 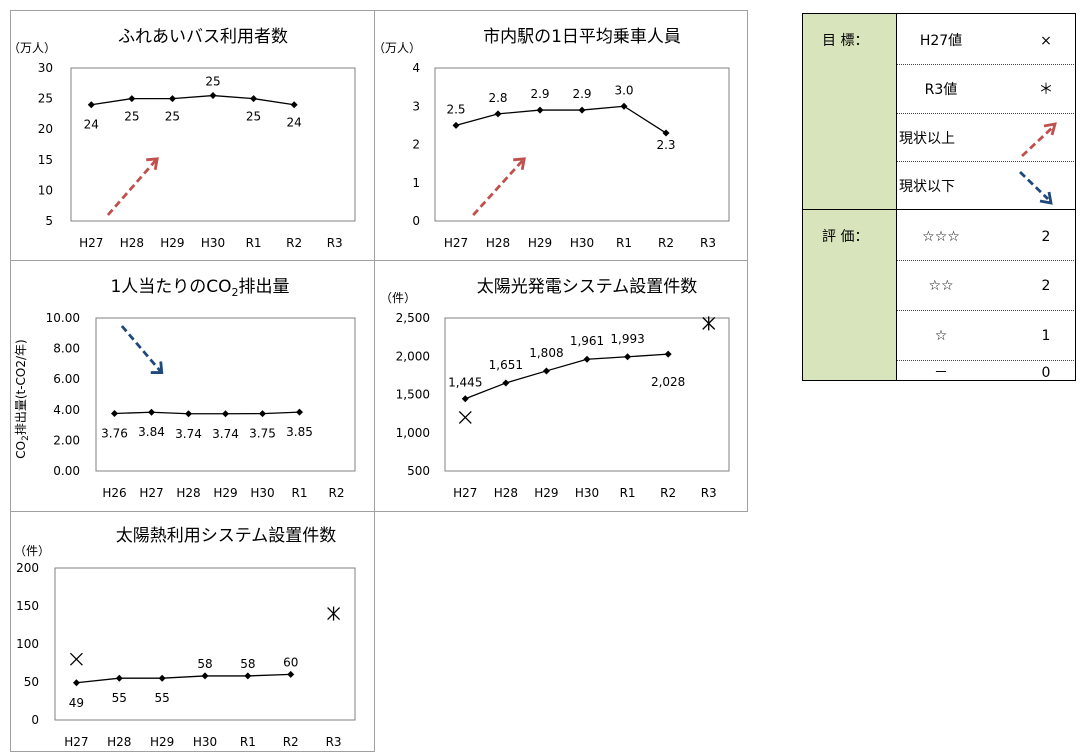 I want to click on y-tick-label: 1,500, so click(x=413, y=395).